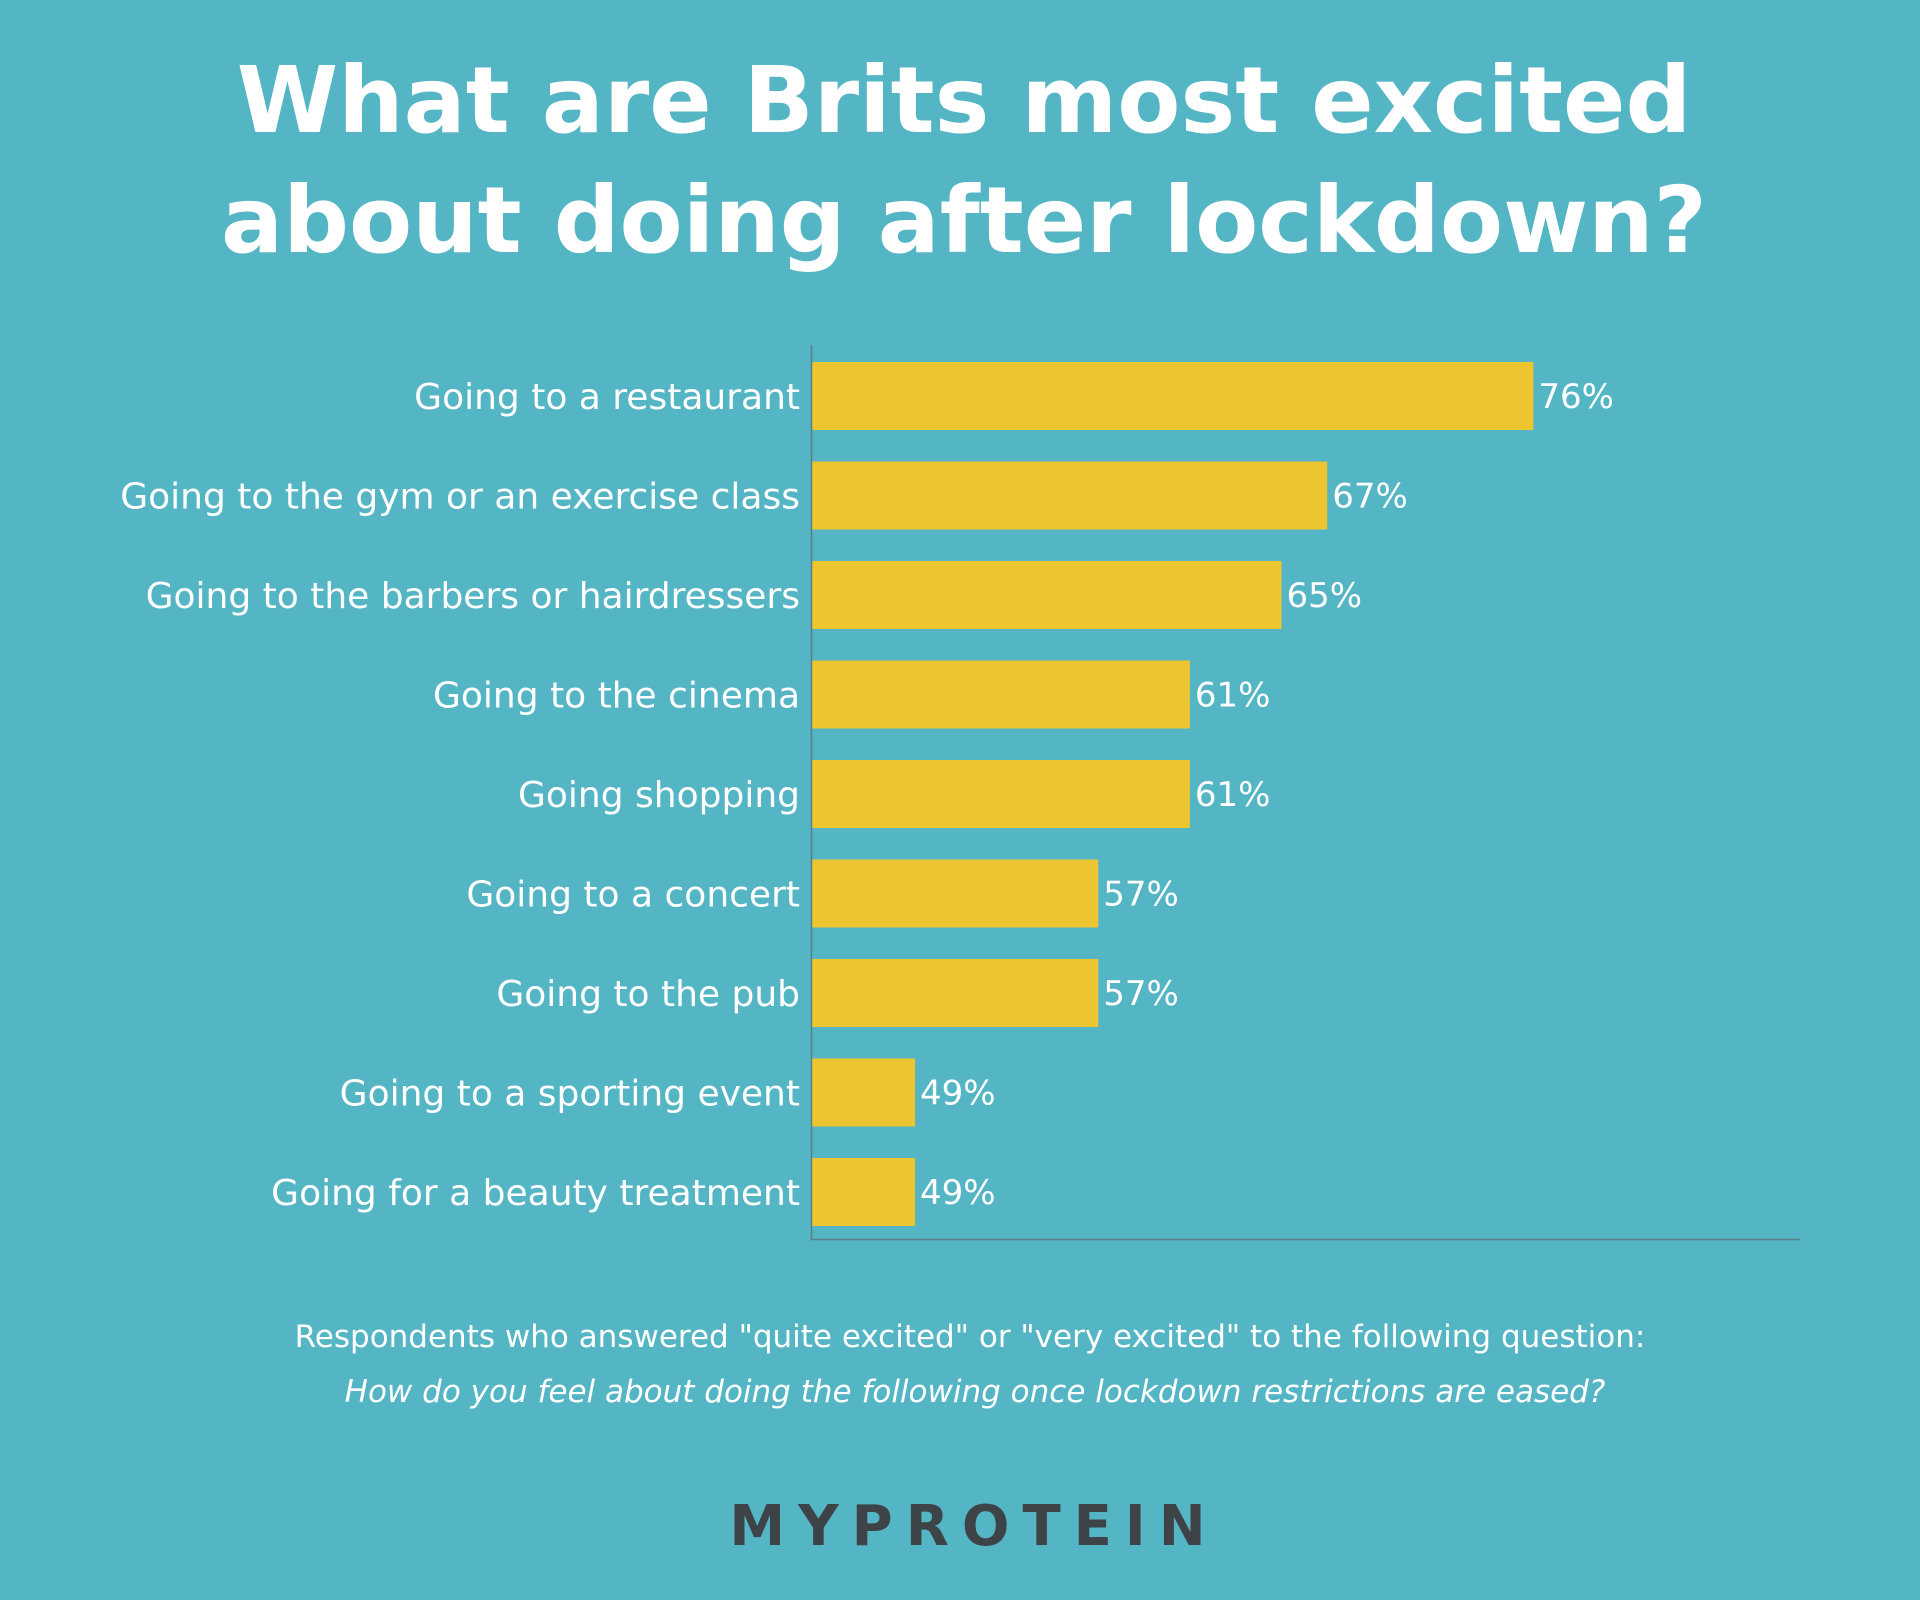 This screenshot has height=1600, width=1920. Describe the element at coordinates (973, 1526) in the screenshot. I see `myprotein-logo: MYPROTEIN` at that location.